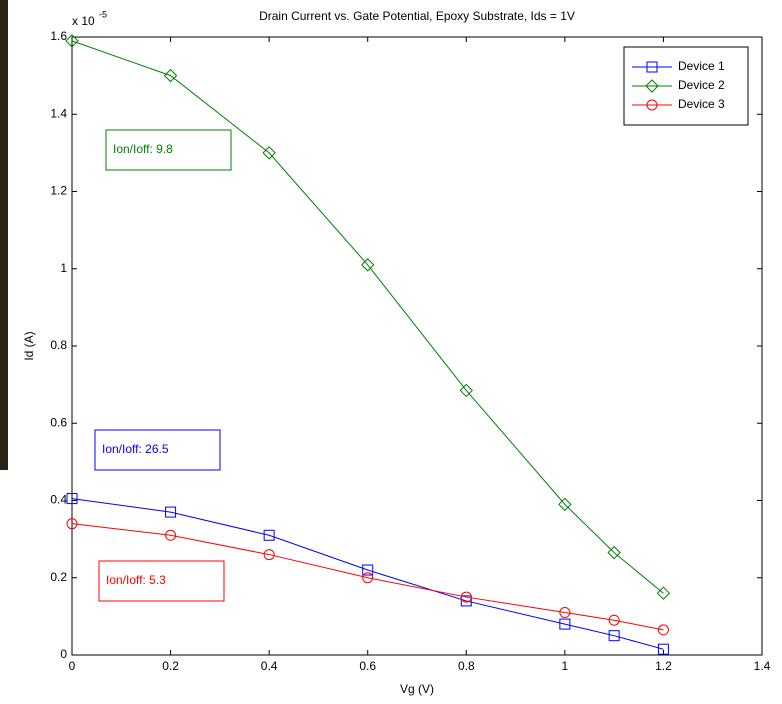 The width and height of the screenshot is (782, 704). I want to click on y-tick-label: 1, so click(63, 268).